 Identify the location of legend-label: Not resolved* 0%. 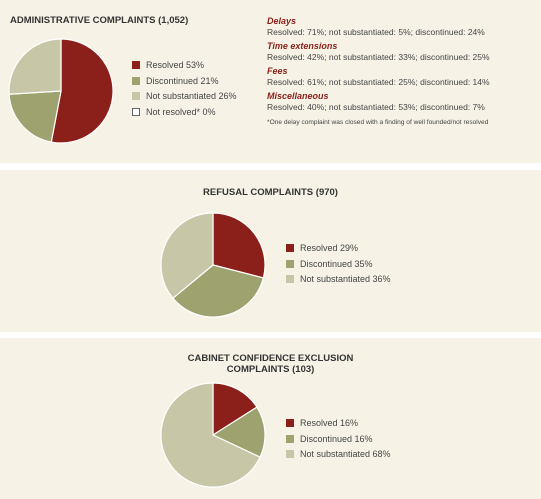
(181, 111).